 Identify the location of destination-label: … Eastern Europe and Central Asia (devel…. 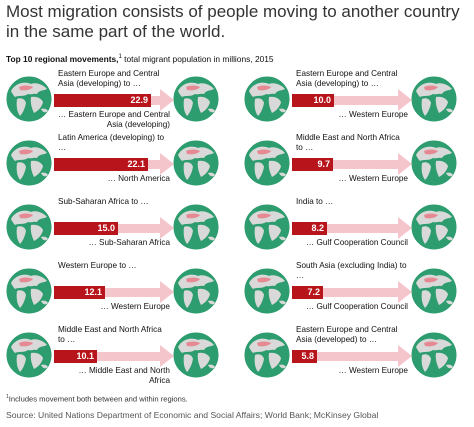
(114, 119).